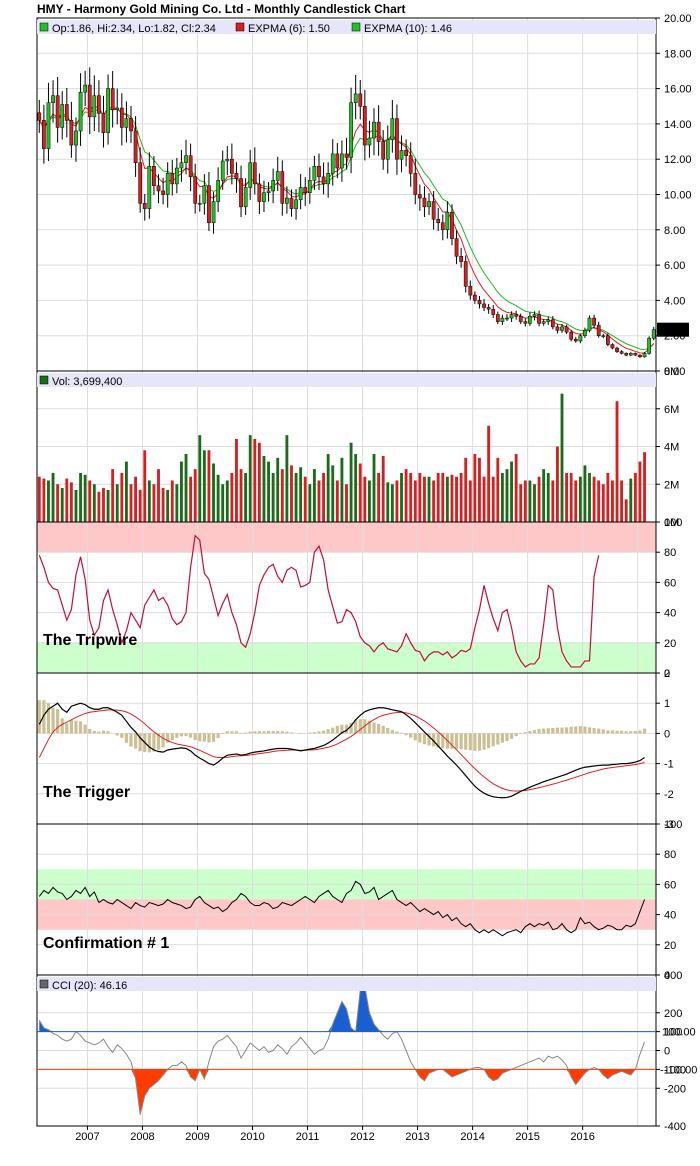 The image size is (700, 1166). I want to click on ema6-swatch, so click(240, 27).